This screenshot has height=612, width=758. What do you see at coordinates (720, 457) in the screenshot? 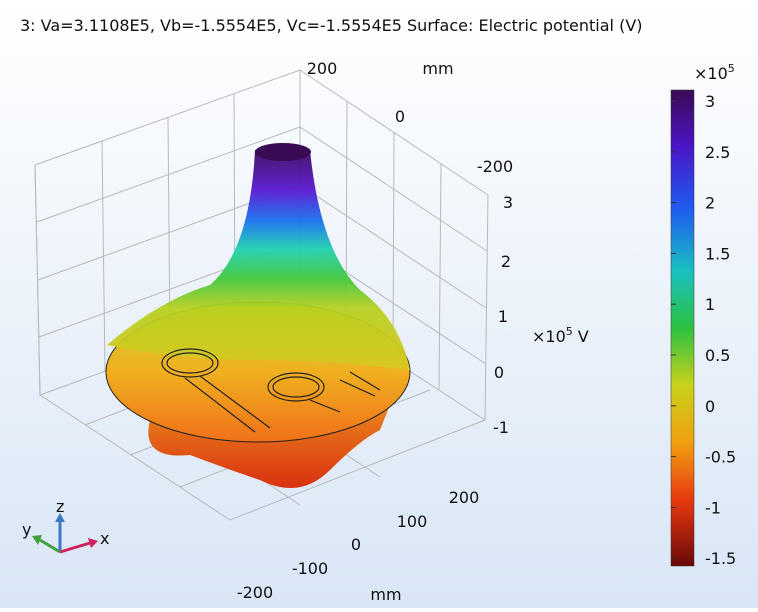
I see `colorbar-tick-label: -0.5` at bounding box center [720, 457].